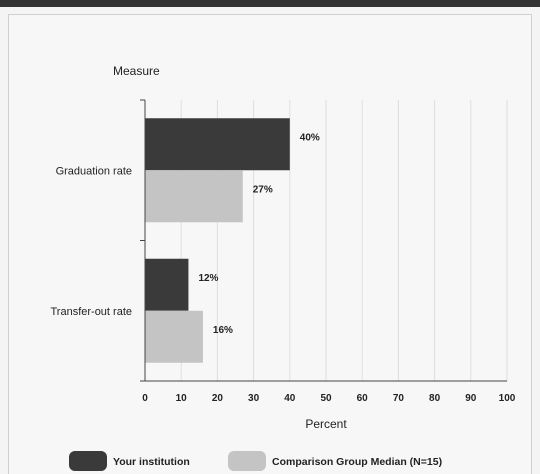  Describe the element at coordinates (94, 171) in the screenshot. I see `category-label: Graduation rate` at that location.